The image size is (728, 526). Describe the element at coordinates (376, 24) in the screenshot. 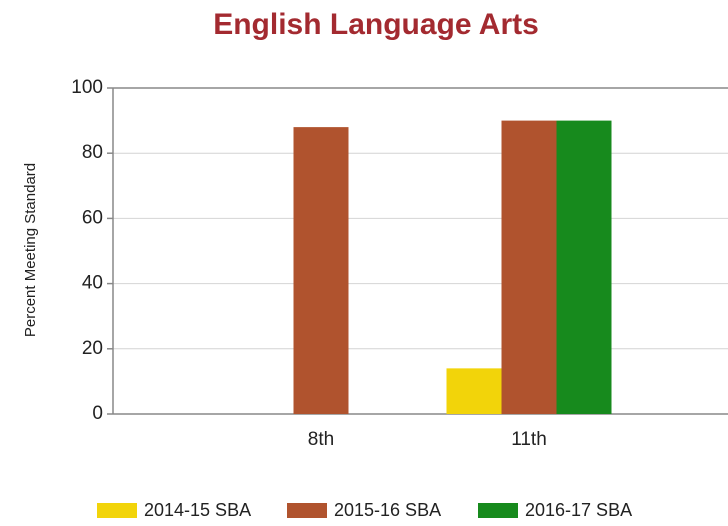

I see `chart-title: English Language Arts` at that location.